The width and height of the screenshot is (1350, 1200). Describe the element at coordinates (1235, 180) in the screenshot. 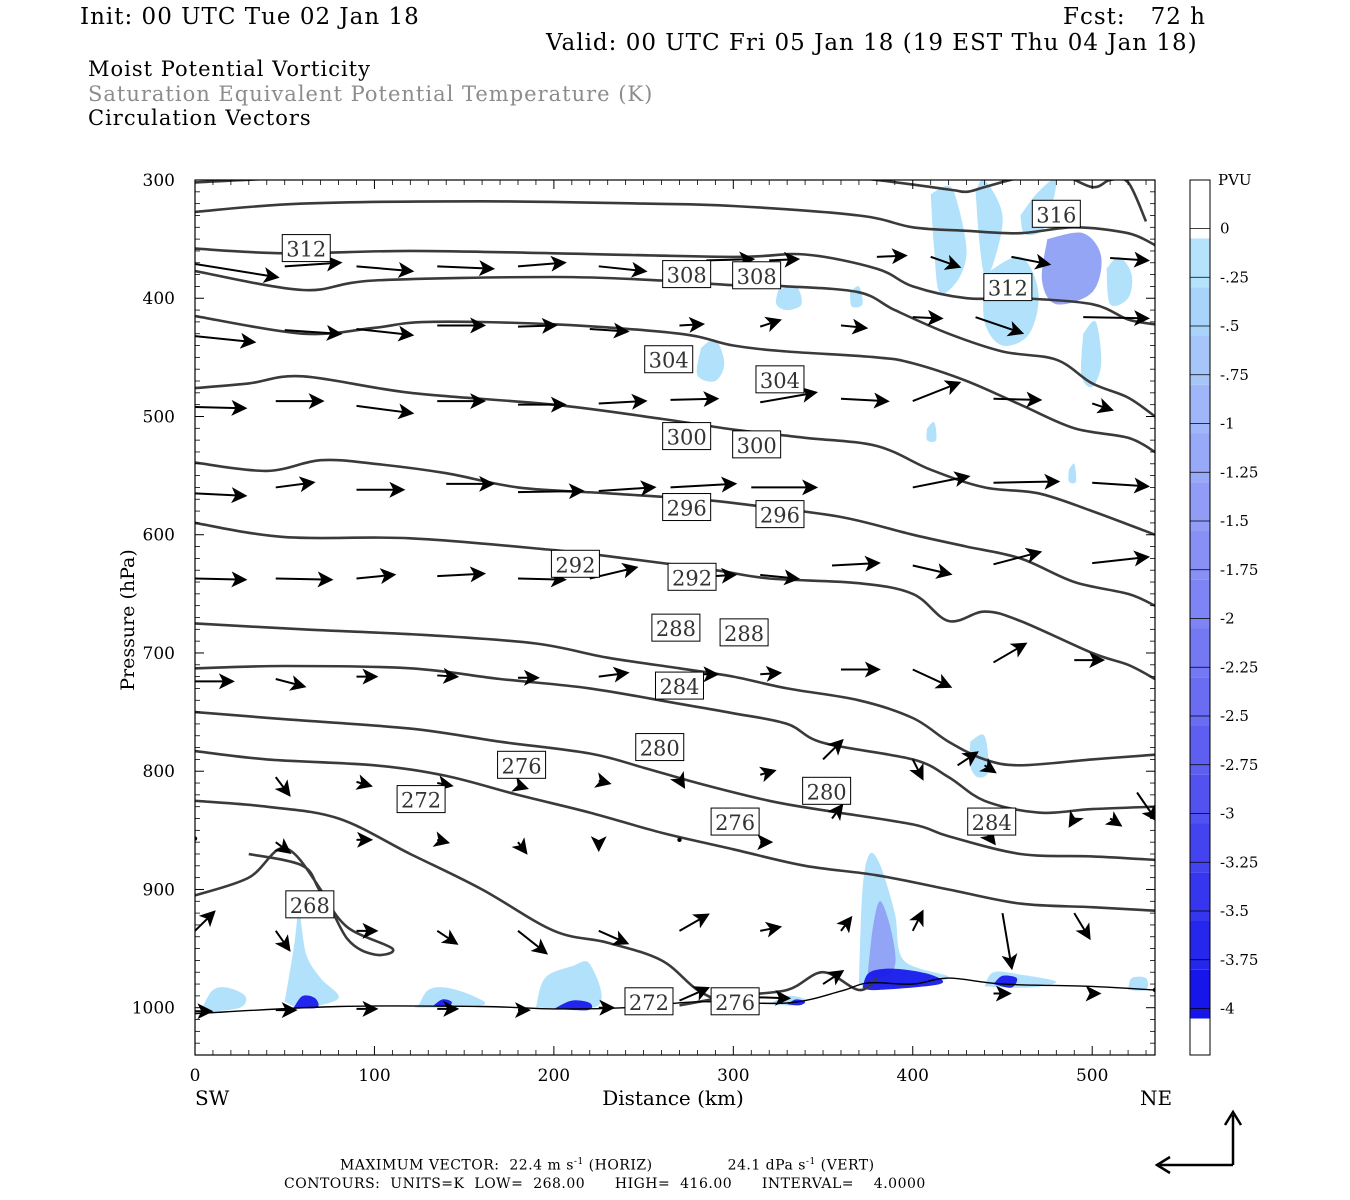

I see `colorbar-unit: PVU` at that location.